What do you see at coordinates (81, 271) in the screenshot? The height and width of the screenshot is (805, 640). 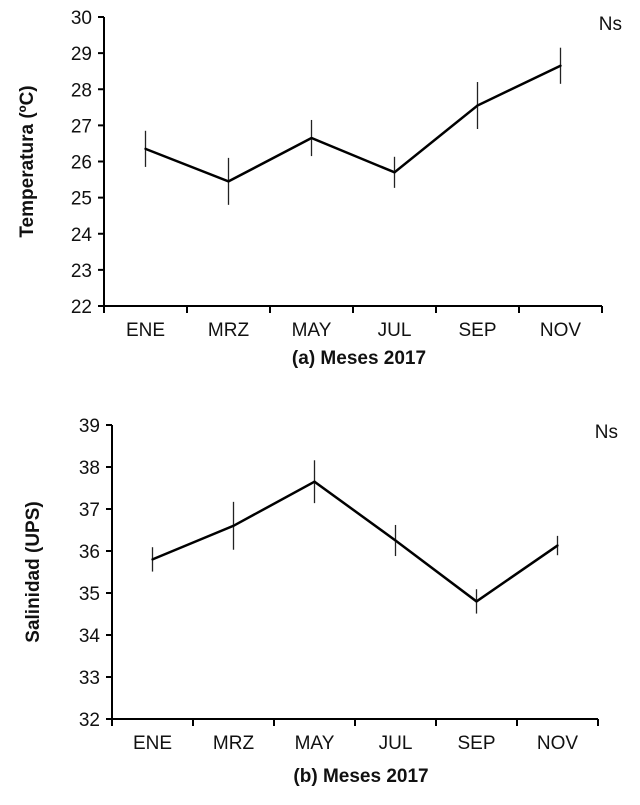 I see `y-tick-label: 23` at bounding box center [81, 271].